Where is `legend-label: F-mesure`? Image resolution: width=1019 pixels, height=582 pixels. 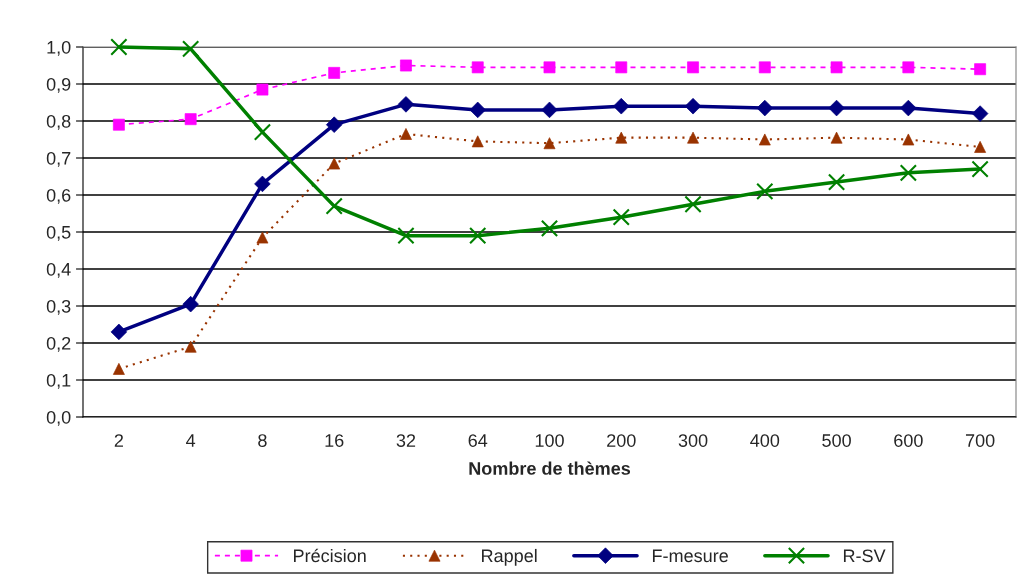 legend-label: F-mesure is located at coordinates (690, 556).